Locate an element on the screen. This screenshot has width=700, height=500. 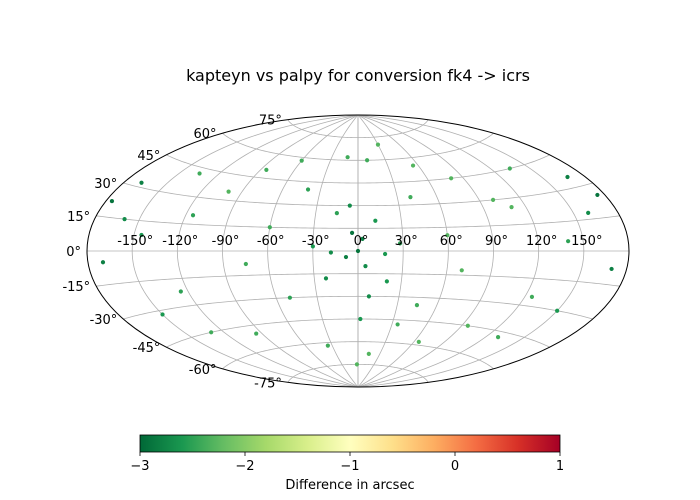
lat-tick-label: -15° is located at coordinates (76, 287).